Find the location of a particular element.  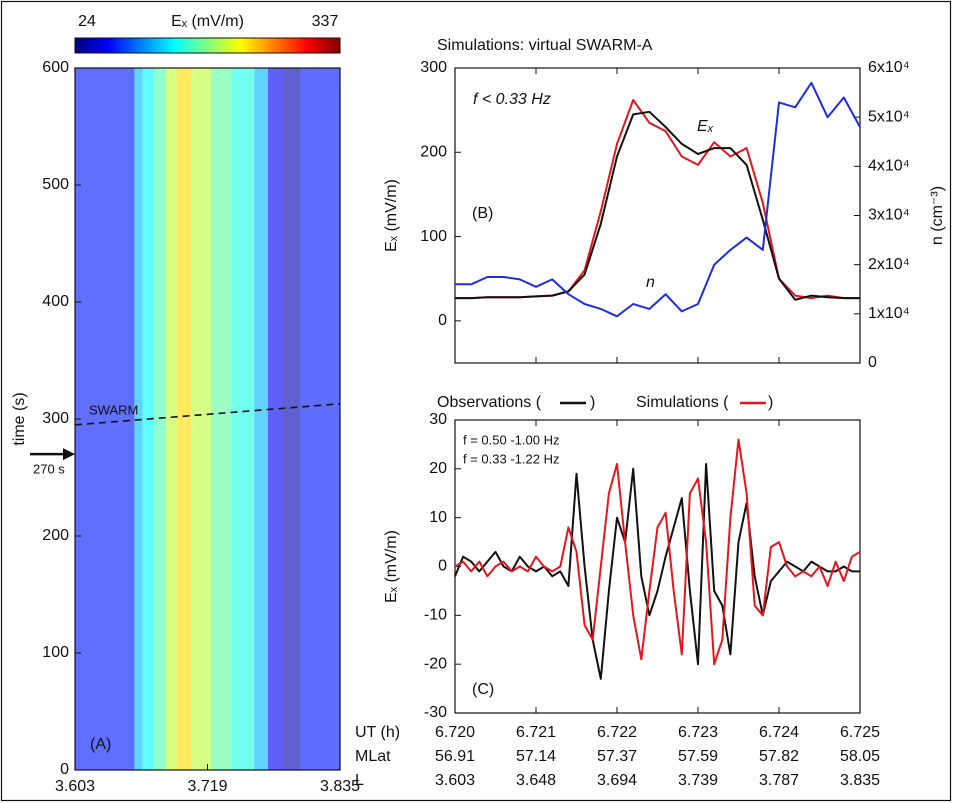

y-tick-label: 20 is located at coordinates (438, 468).